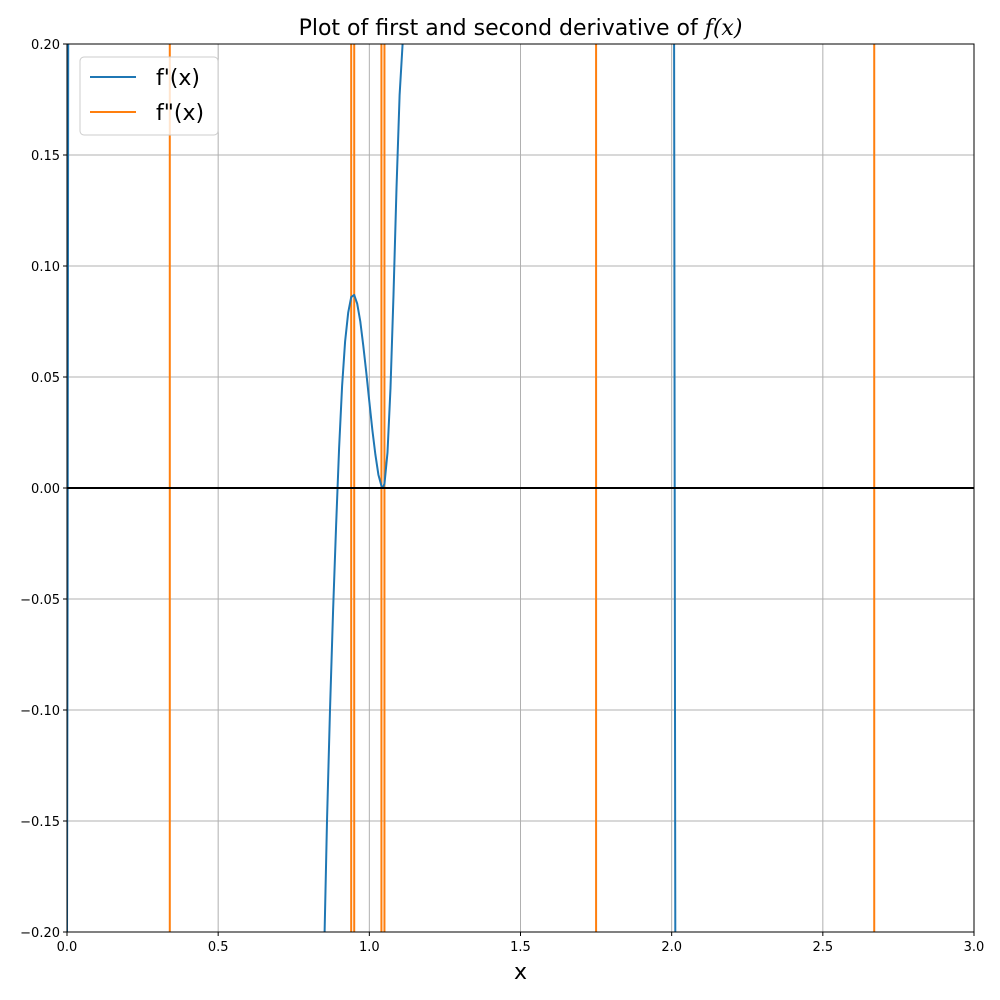 The width and height of the screenshot is (1000, 1000). Describe the element at coordinates (149, 96) in the screenshot. I see `legend: f'(x) f"(x)` at that location.